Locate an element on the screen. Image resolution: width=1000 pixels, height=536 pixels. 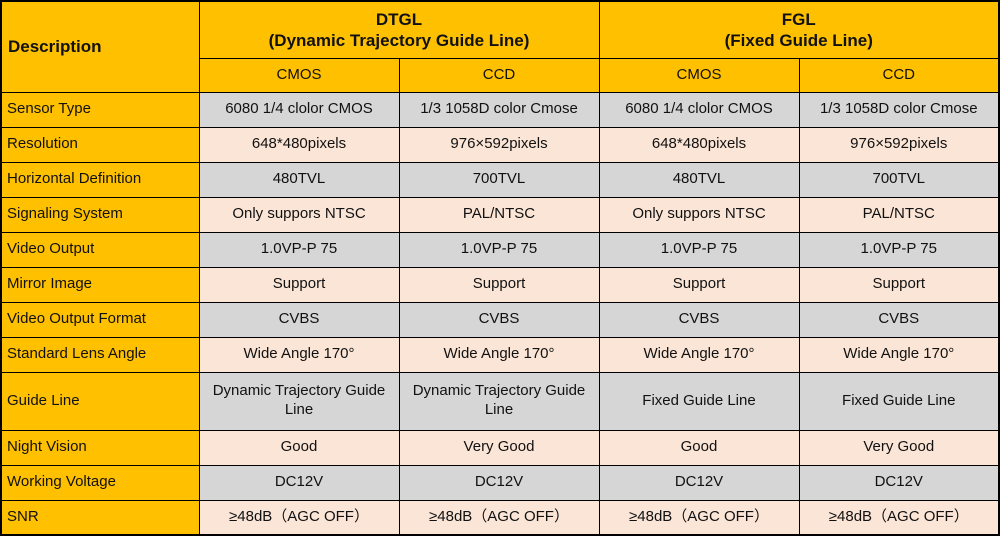
cell-fgl-cmos: 480TVL is located at coordinates (699, 179).